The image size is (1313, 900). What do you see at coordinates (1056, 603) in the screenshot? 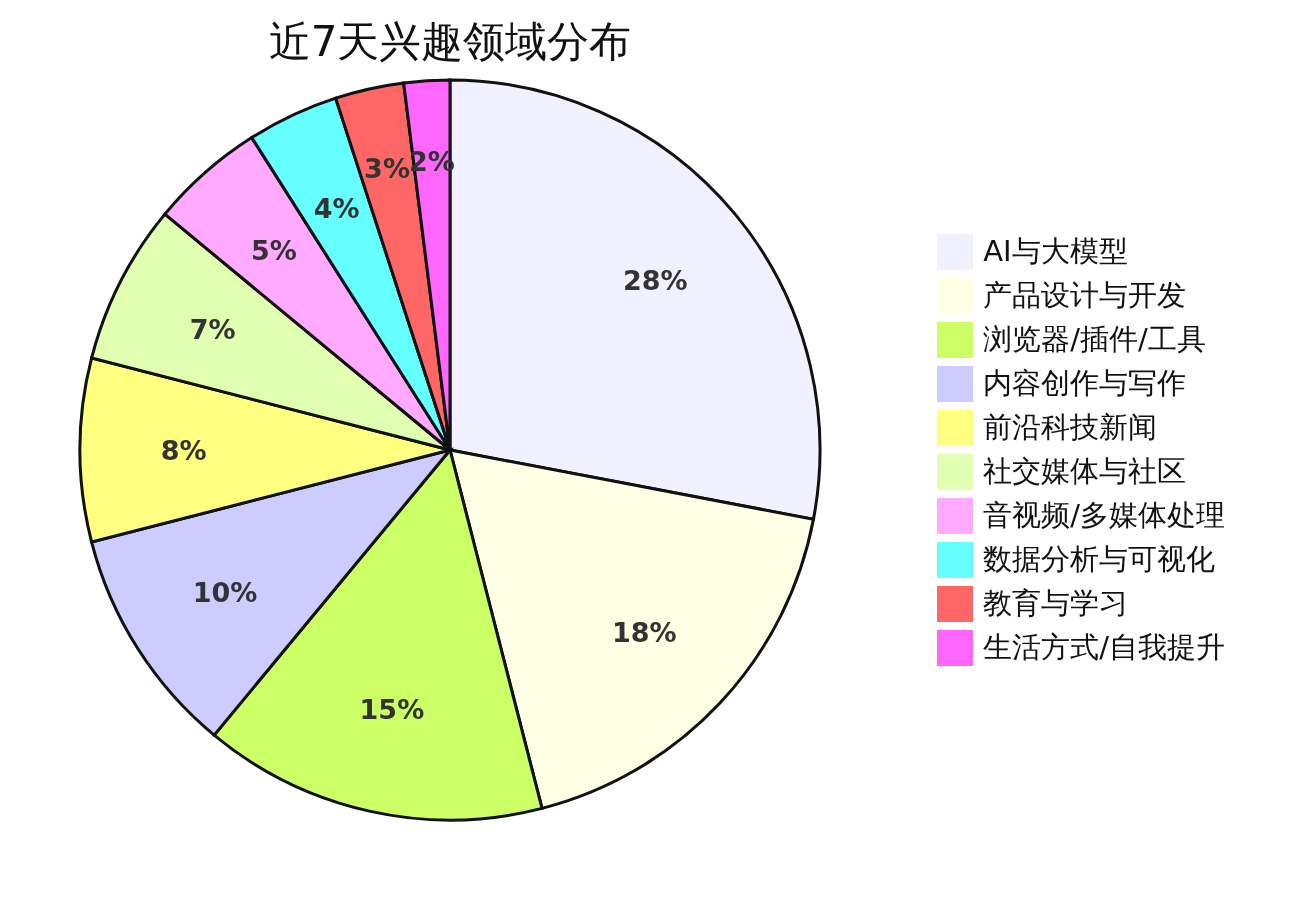
I see `legend-label: 教育与学习` at bounding box center [1056, 603].